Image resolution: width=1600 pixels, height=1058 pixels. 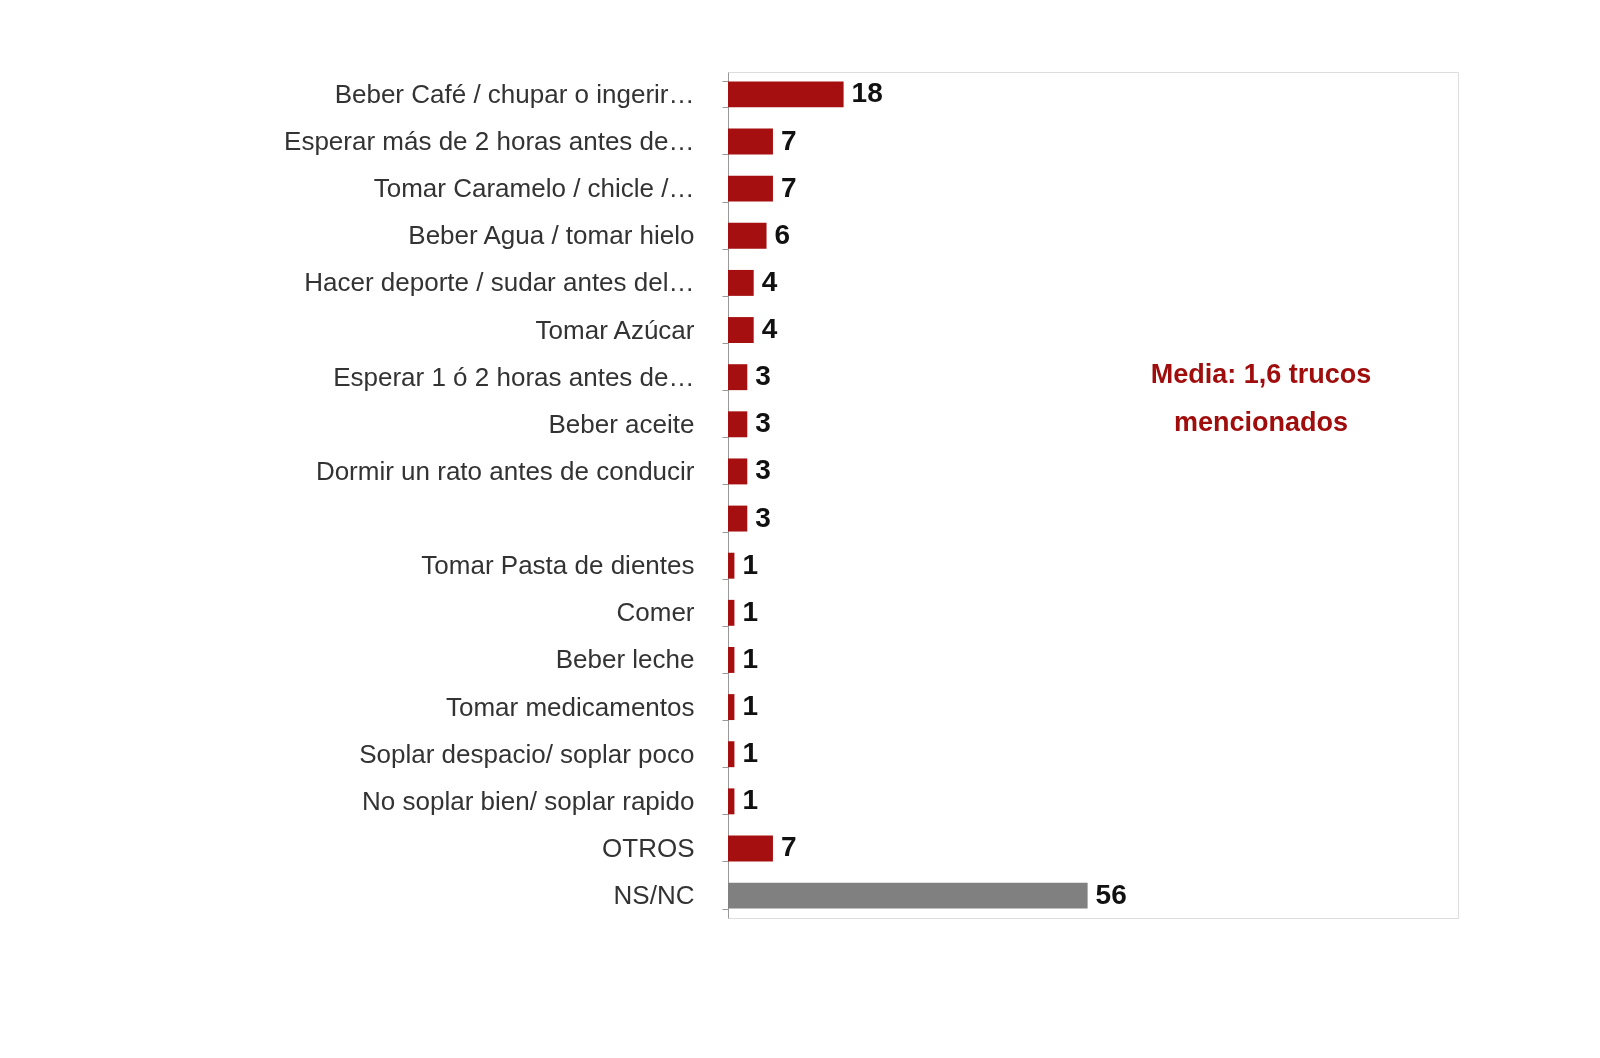 What do you see at coordinates (782, 234) in the screenshot?
I see `data-label: 6` at bounding box center [782, 234].